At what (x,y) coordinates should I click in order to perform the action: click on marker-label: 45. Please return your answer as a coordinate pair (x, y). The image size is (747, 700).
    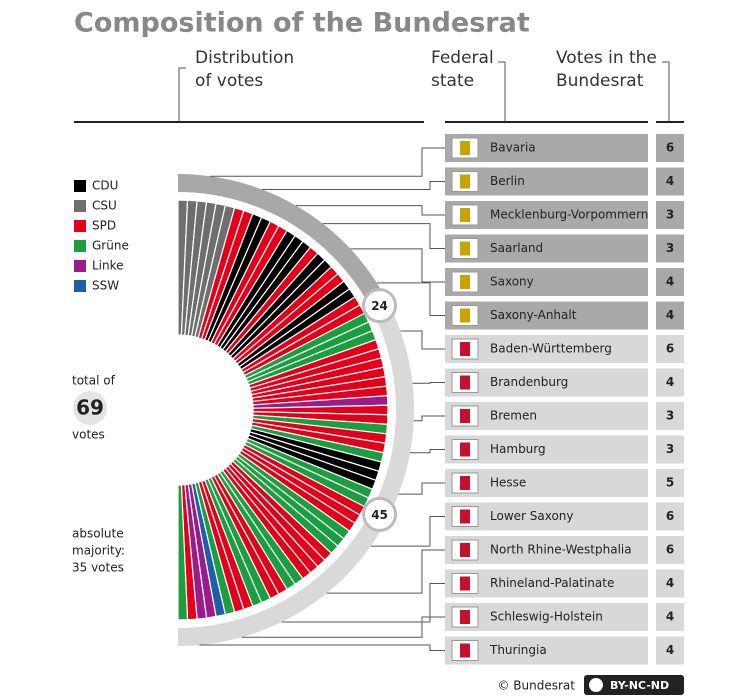
    Looking at the image, I should click on (379, 515).